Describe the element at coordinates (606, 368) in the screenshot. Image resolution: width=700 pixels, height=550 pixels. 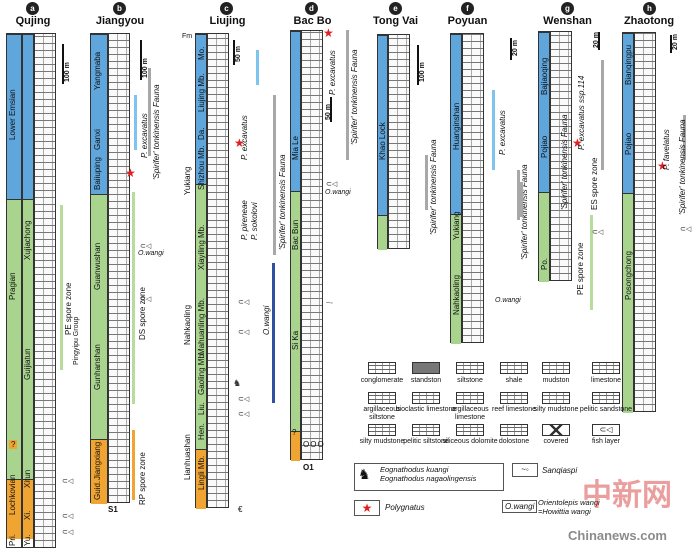
I see `legend-swatch-limestone` at that location.